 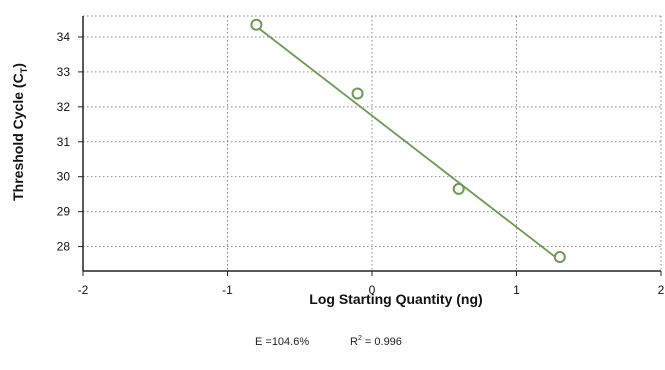 I want to click on r-squared-stat: R2 = 0.996, so click(x=376, y=341).